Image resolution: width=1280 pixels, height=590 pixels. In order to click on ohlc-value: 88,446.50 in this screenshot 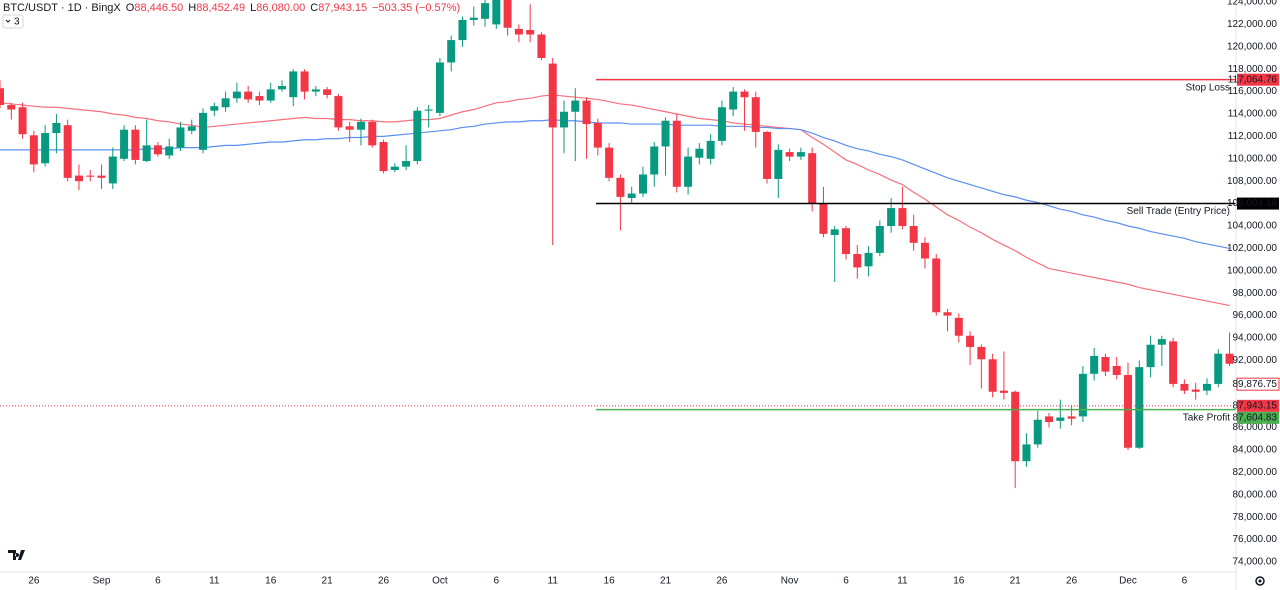, I will do `click(158, 8)`.